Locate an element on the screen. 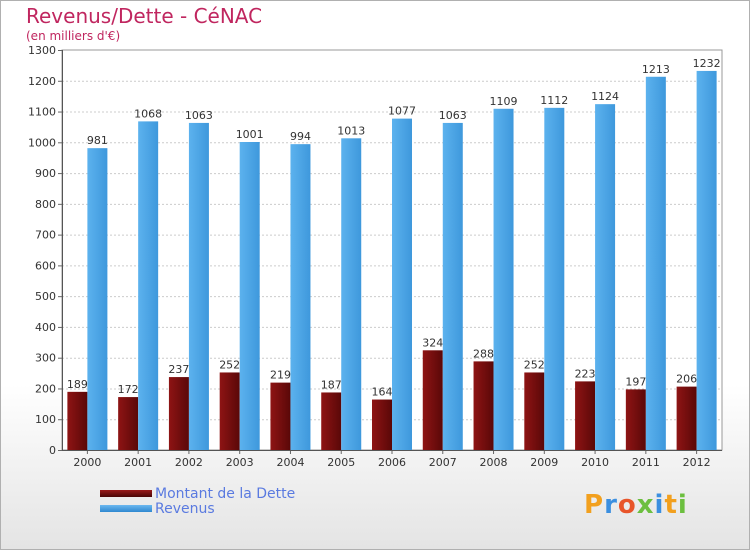  data-label-dette: 223 is located at coordinates (585, 373).